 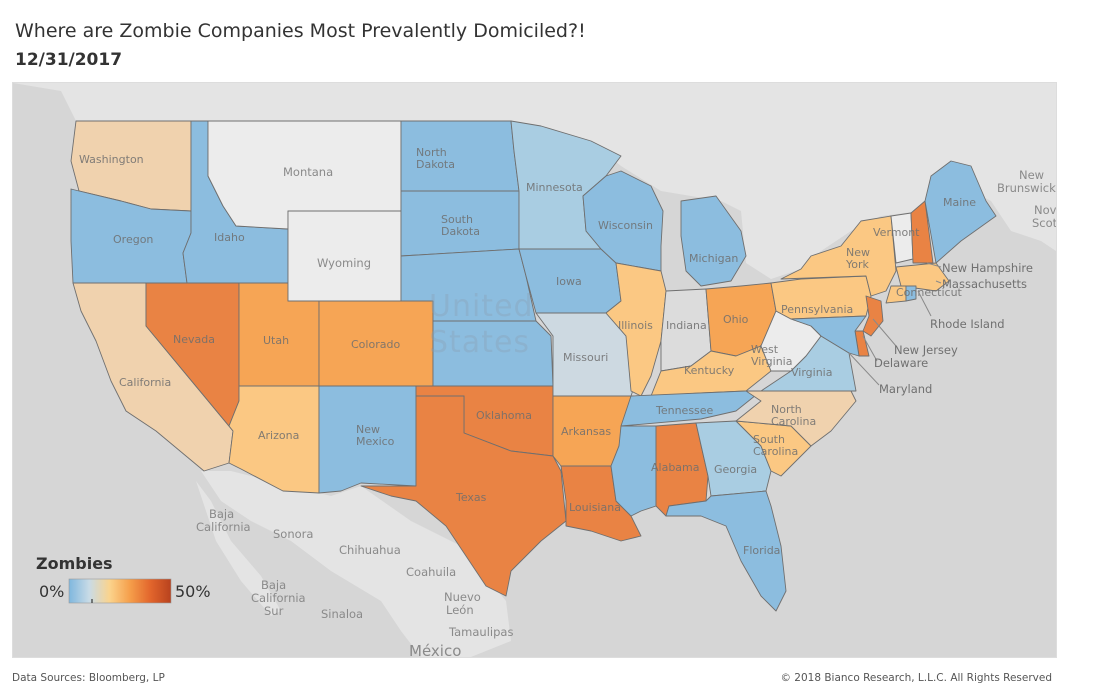 What do you see at coordinates (595, 507) in the screenshot?
I see `state-label-louisiana: Louisiana` at bounding box center [595, 507].